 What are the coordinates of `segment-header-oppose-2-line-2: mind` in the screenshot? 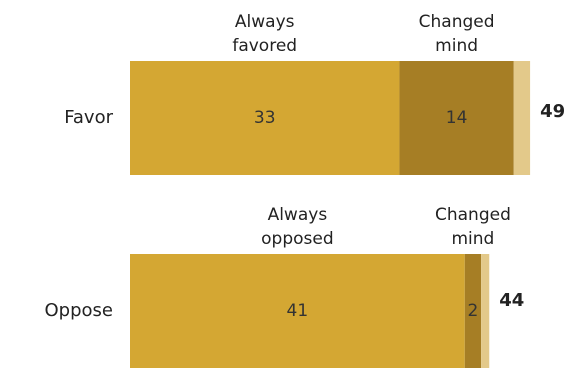 It's located at (473, 239).